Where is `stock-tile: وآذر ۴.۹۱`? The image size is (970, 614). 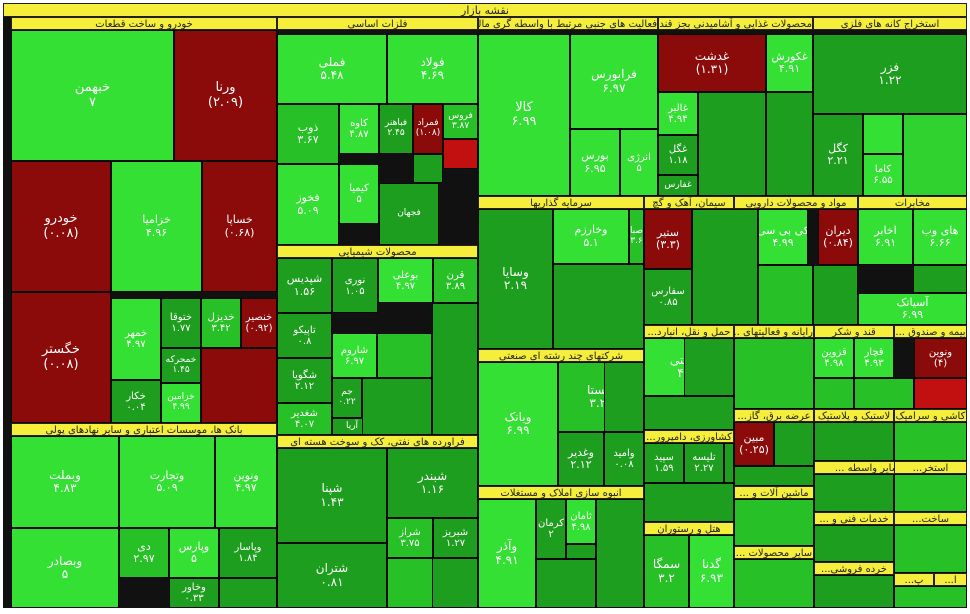 stock-tile: وآذر ۴.۹۱ is located at coordinates (507, 553).